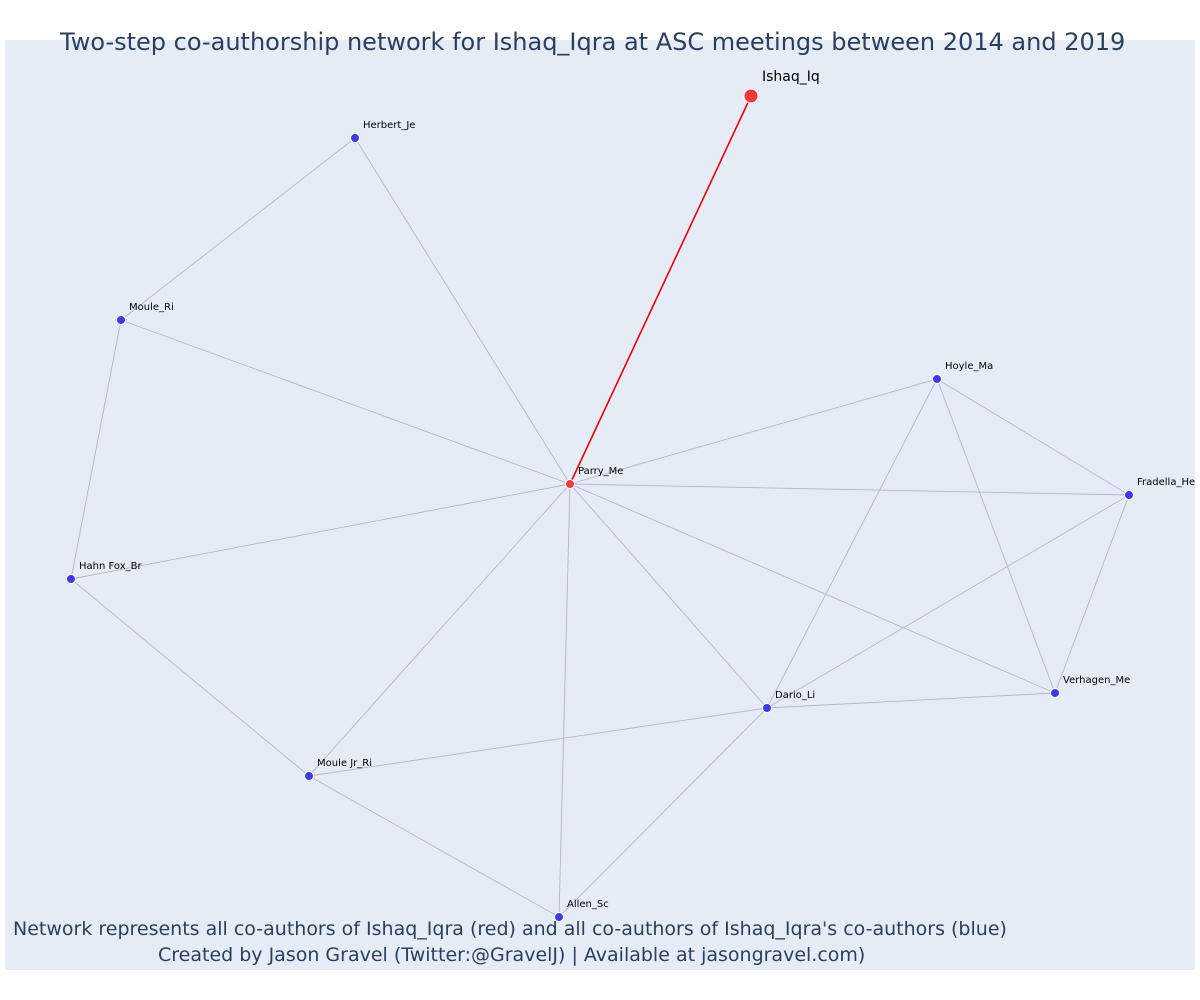 The height and width of the screenshot is (1000, 1200). What do you see at coordinates (1129, 495) in the screenshot?
I see `node-fradella-he` at bounding box center [1129, 495].